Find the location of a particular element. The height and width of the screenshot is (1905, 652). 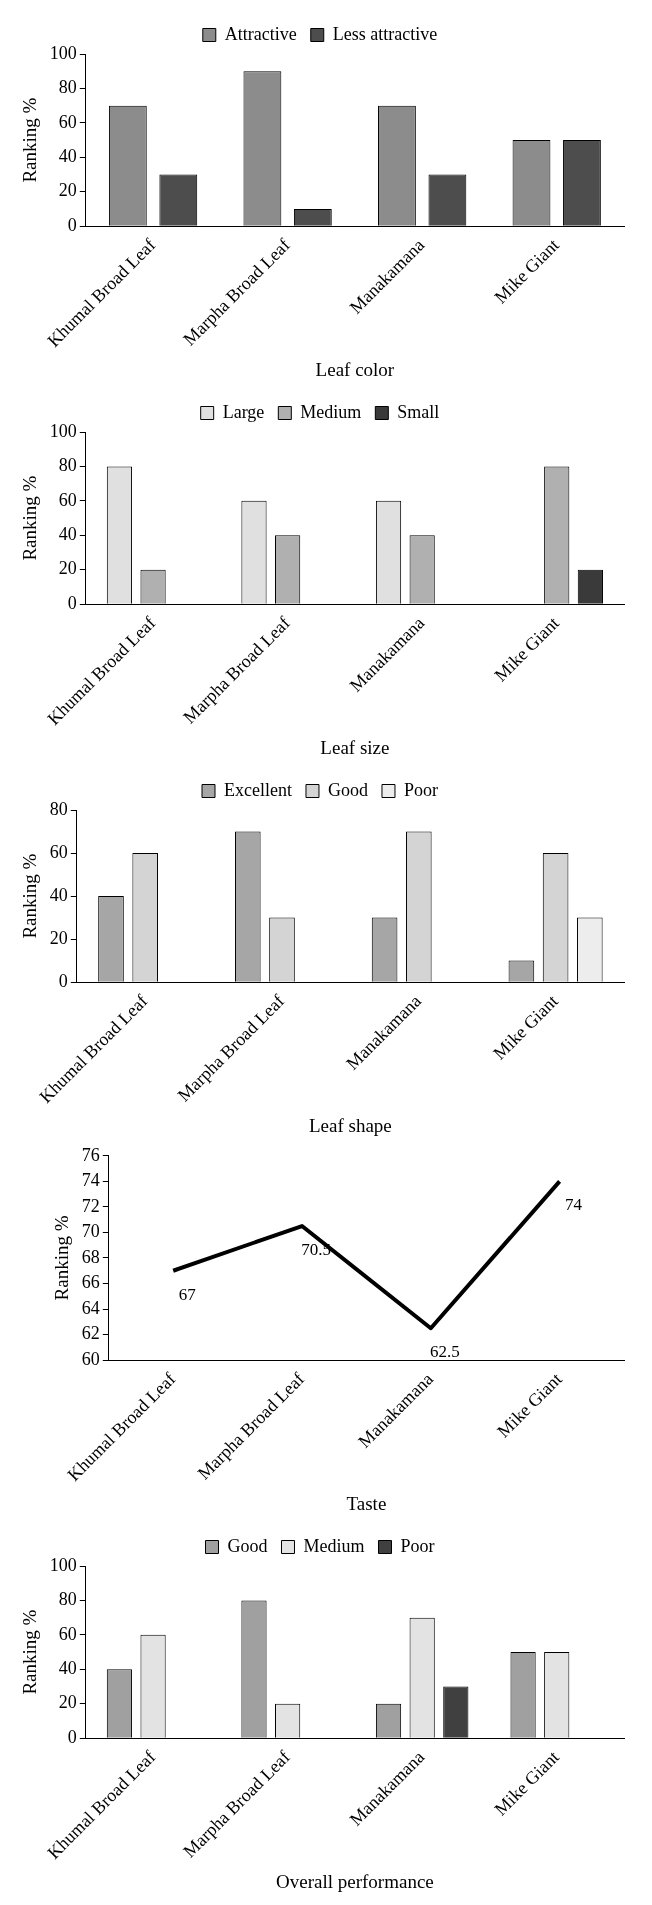

y-tick-label: 64 is located at coordinates (90, 1307).